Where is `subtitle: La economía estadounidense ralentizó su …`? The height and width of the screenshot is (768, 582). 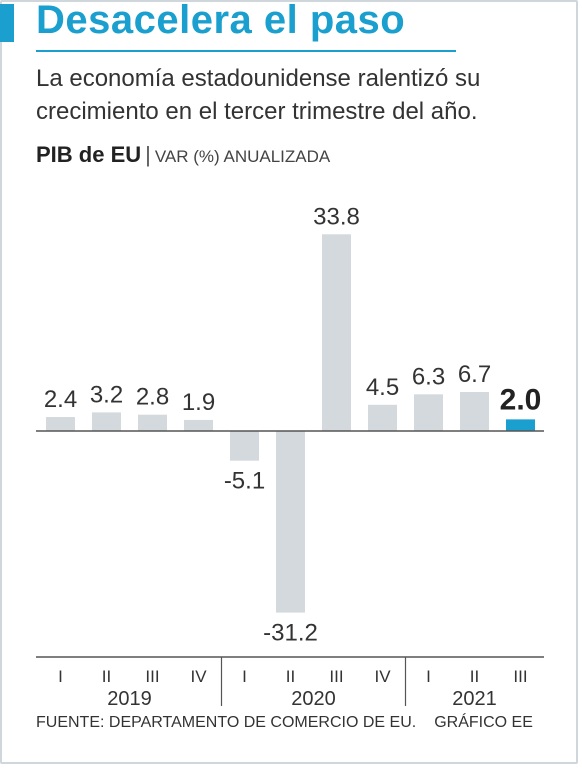
subtitle: La economía estadounidense ralentizó su … is located at coordinates (258, 95).